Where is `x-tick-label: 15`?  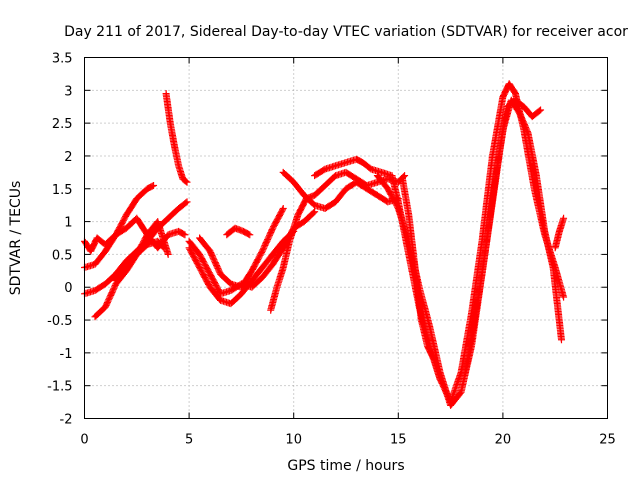 x-tick-label: 15 is located at coordinates (398, 440).